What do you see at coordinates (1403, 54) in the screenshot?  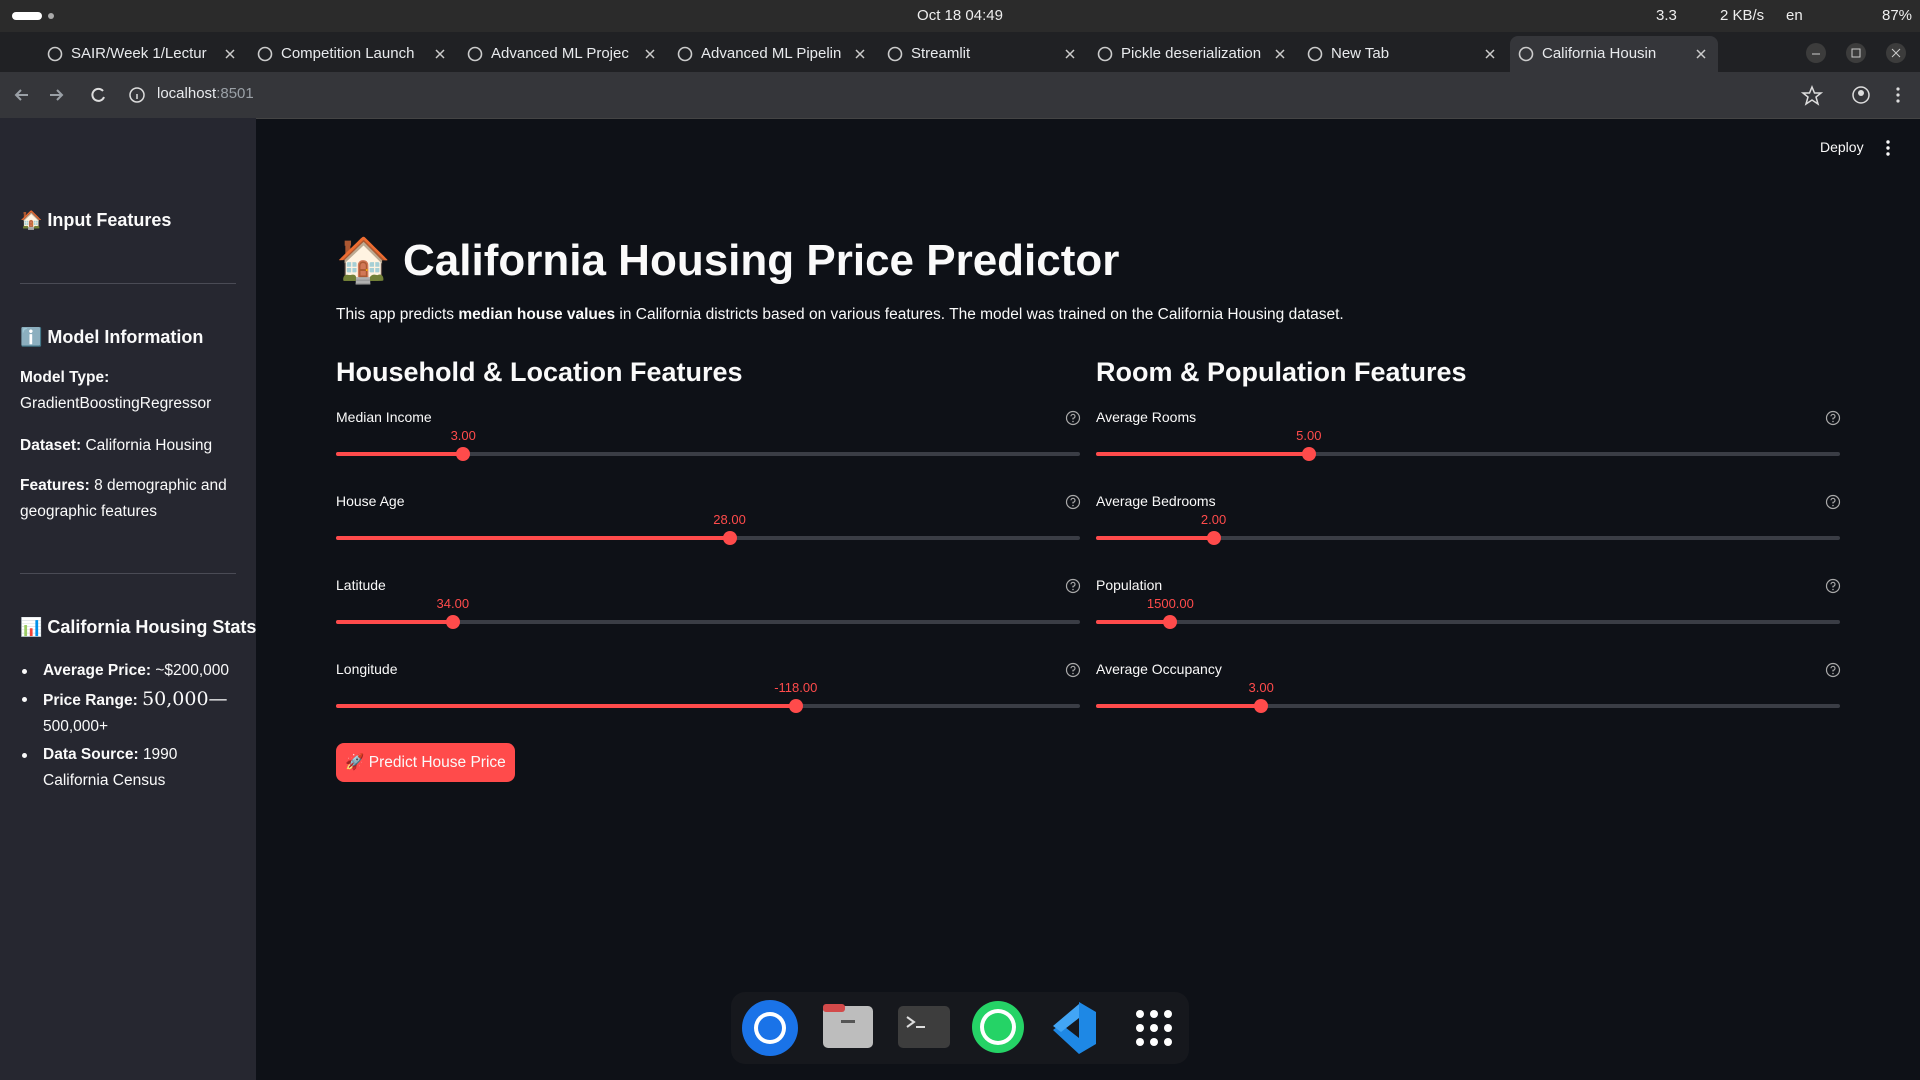 I see `tab: New Tab` at bounding box center [1403, 54].